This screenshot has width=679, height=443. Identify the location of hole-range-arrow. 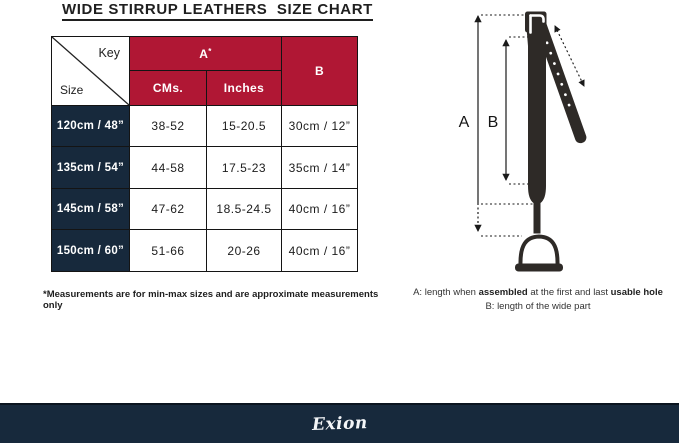
(569, 56).